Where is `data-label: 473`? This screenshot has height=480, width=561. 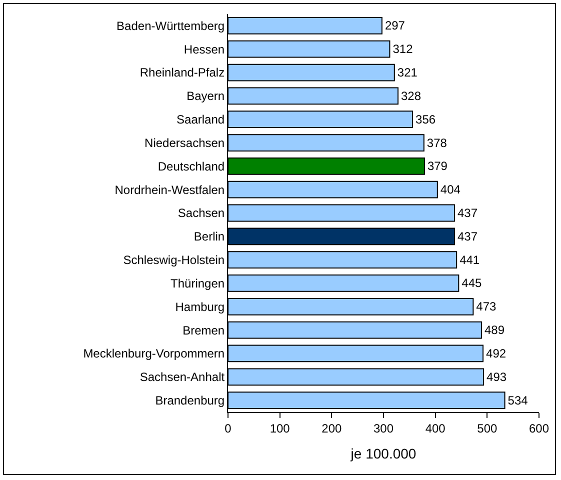
data-label: 473 is located at coordinates (486, 307).